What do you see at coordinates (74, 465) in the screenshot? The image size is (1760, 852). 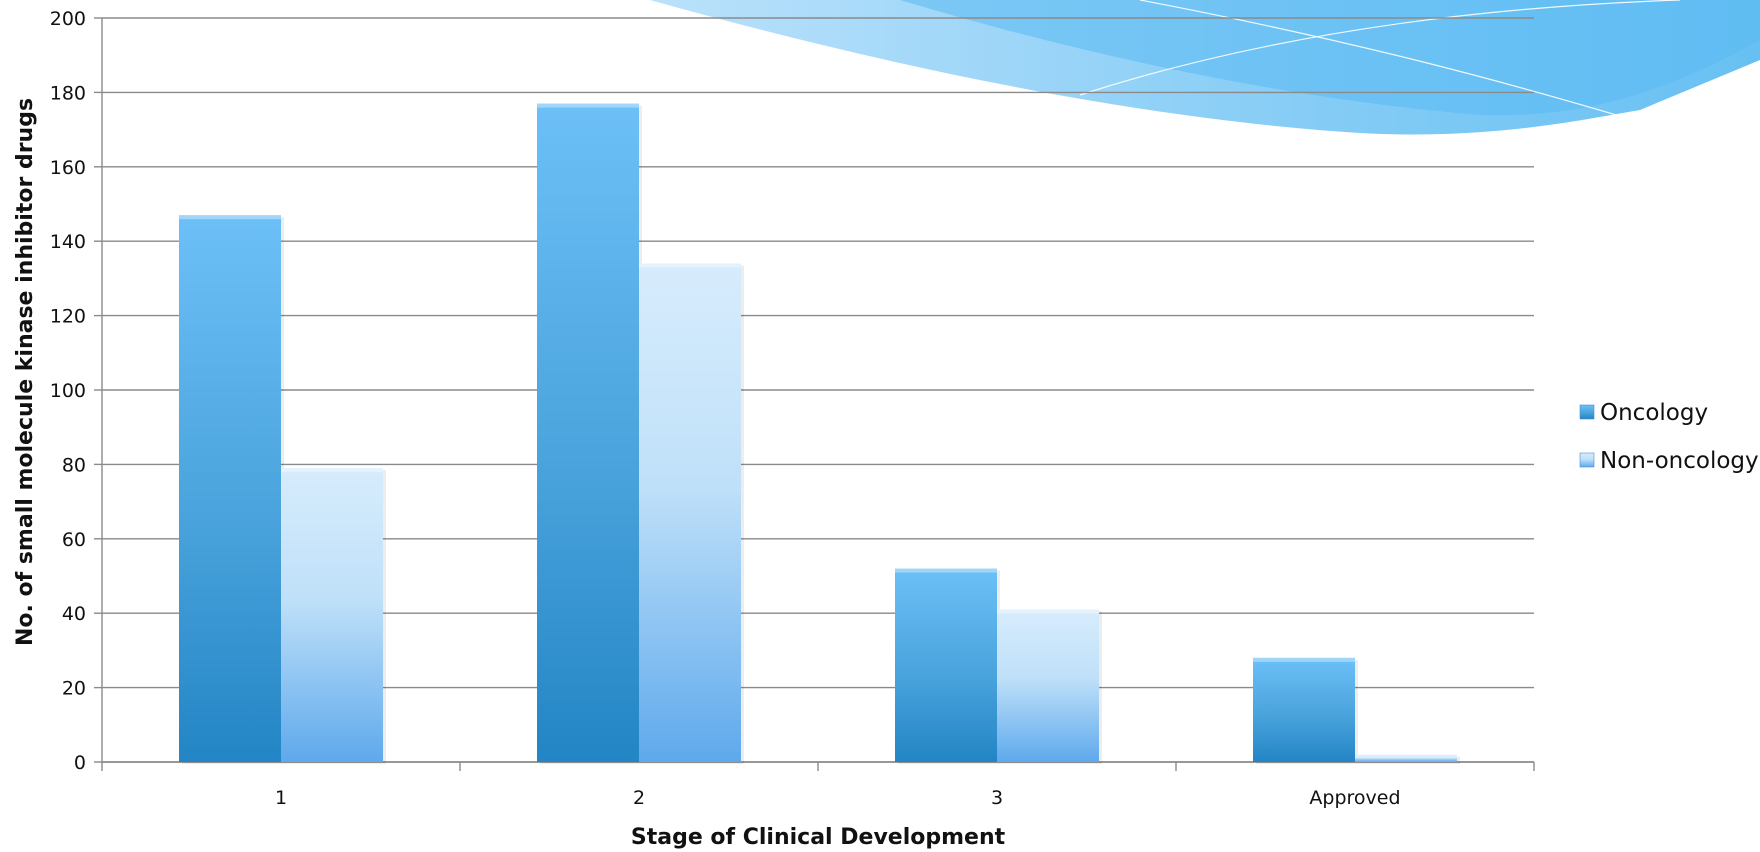 I see `y-tick-label: 80` at bounding box center [74, 465].